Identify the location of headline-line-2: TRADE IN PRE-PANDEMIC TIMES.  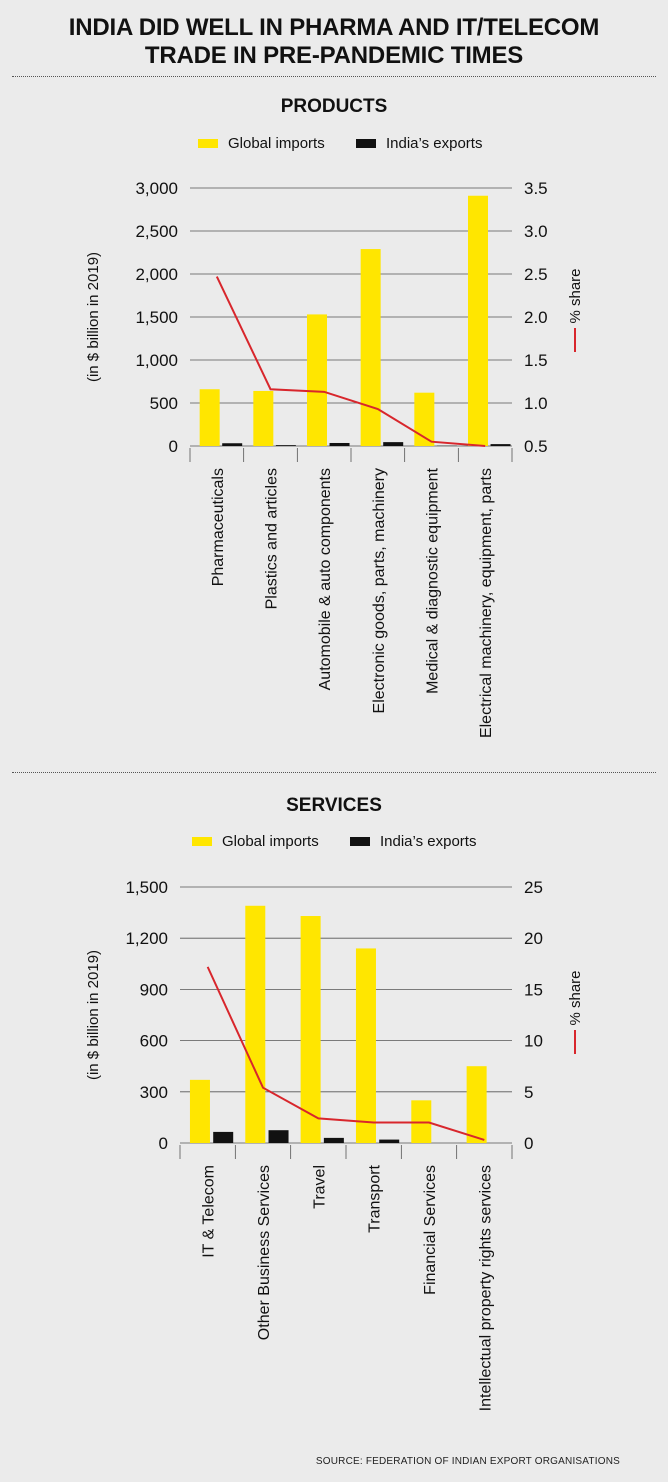
(334, 55).